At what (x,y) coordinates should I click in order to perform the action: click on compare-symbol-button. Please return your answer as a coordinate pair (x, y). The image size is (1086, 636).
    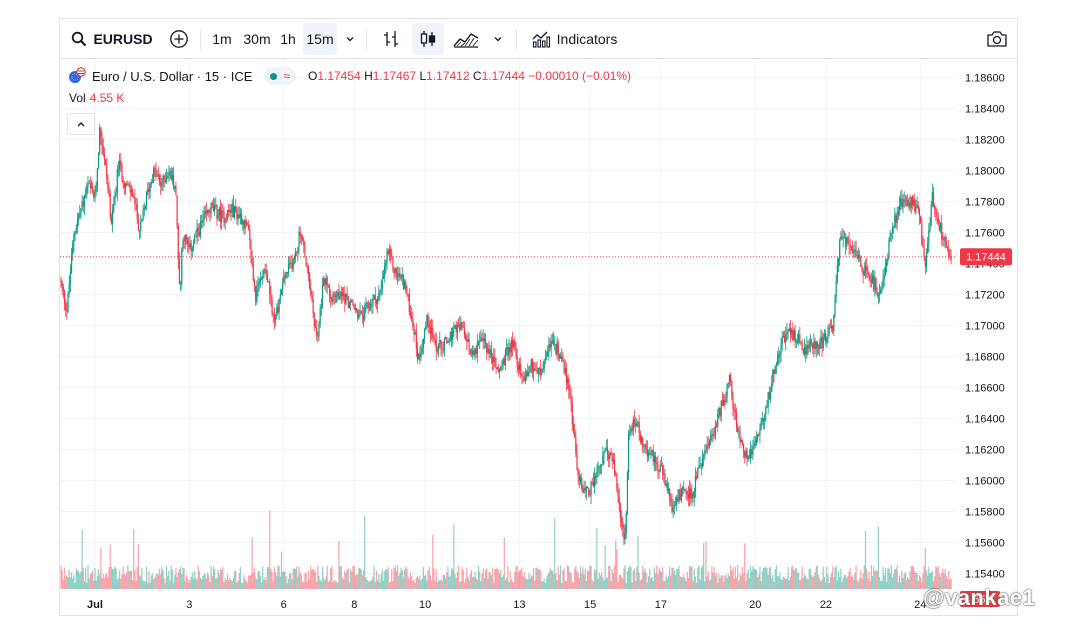
    Looking at the image, I should click on (179, 39).